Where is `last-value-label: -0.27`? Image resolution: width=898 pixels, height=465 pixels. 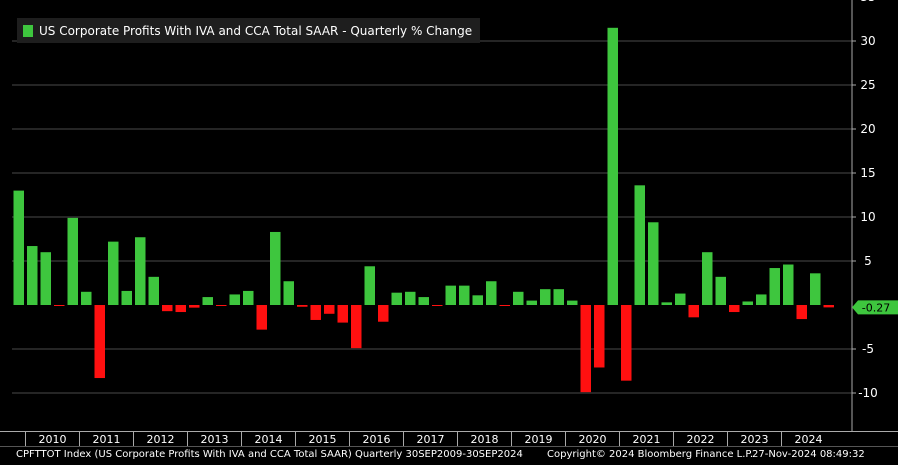
last-value-label: -0.27 is located at coordinates (876, 307).